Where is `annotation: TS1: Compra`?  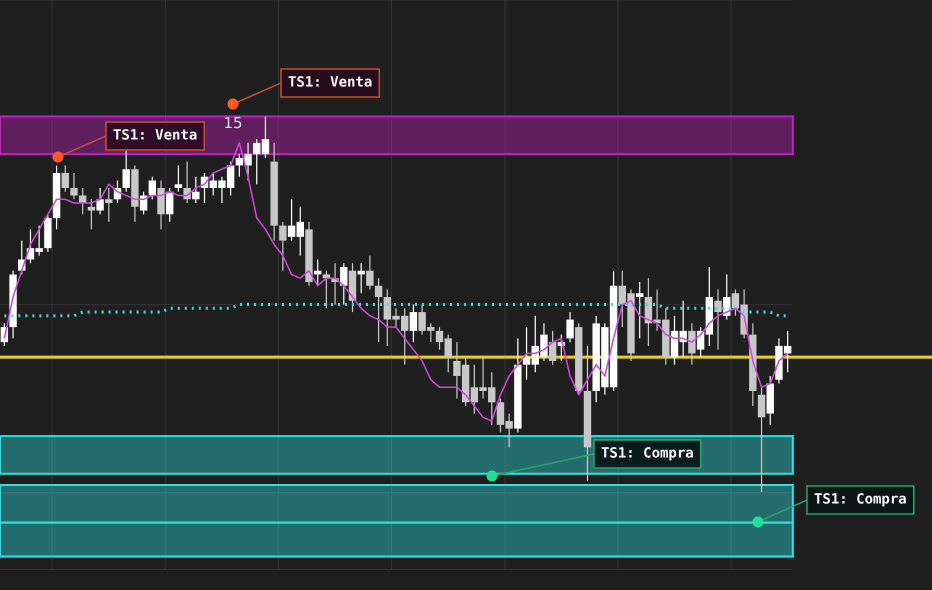 annotation: TS1: Compra is located at coordinates (647, 454).